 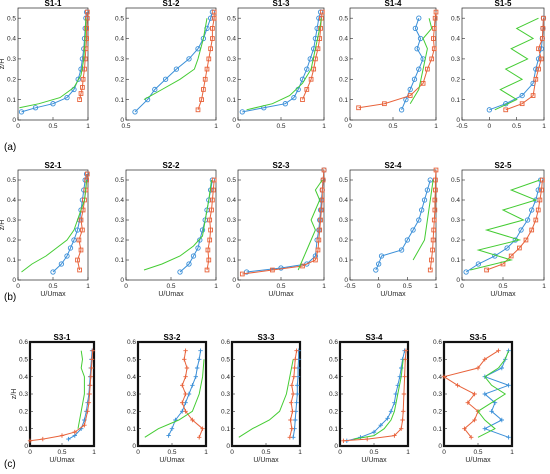 What do you see at coordinates (10, 147) in the screenshot?
I see `panel-label-a: (a)` at bounding box center [10, 147].